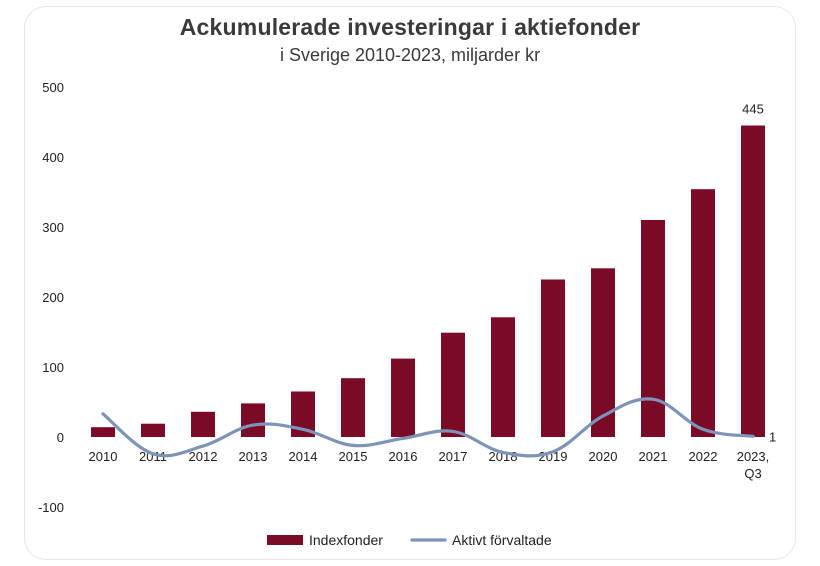  Describe the element at coordinates (285, 540) in the screenshot. I see `legend-swatch-indexfonder` at that location.